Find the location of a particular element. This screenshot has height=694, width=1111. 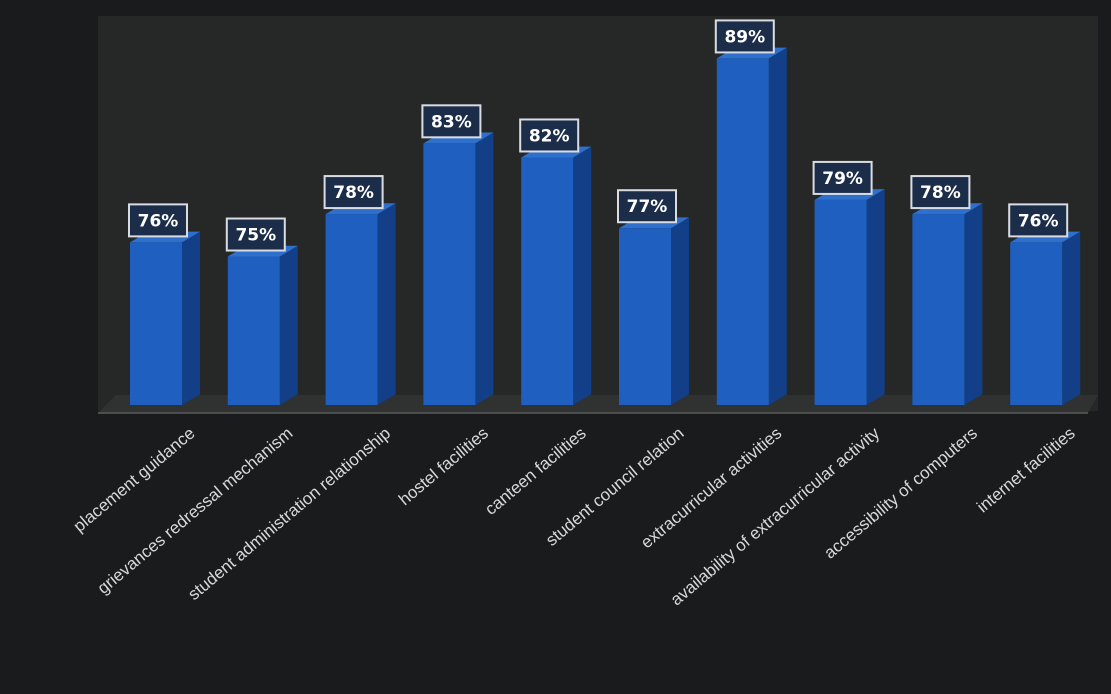

data-label-text: 79% is located at coordinates (842, 179).